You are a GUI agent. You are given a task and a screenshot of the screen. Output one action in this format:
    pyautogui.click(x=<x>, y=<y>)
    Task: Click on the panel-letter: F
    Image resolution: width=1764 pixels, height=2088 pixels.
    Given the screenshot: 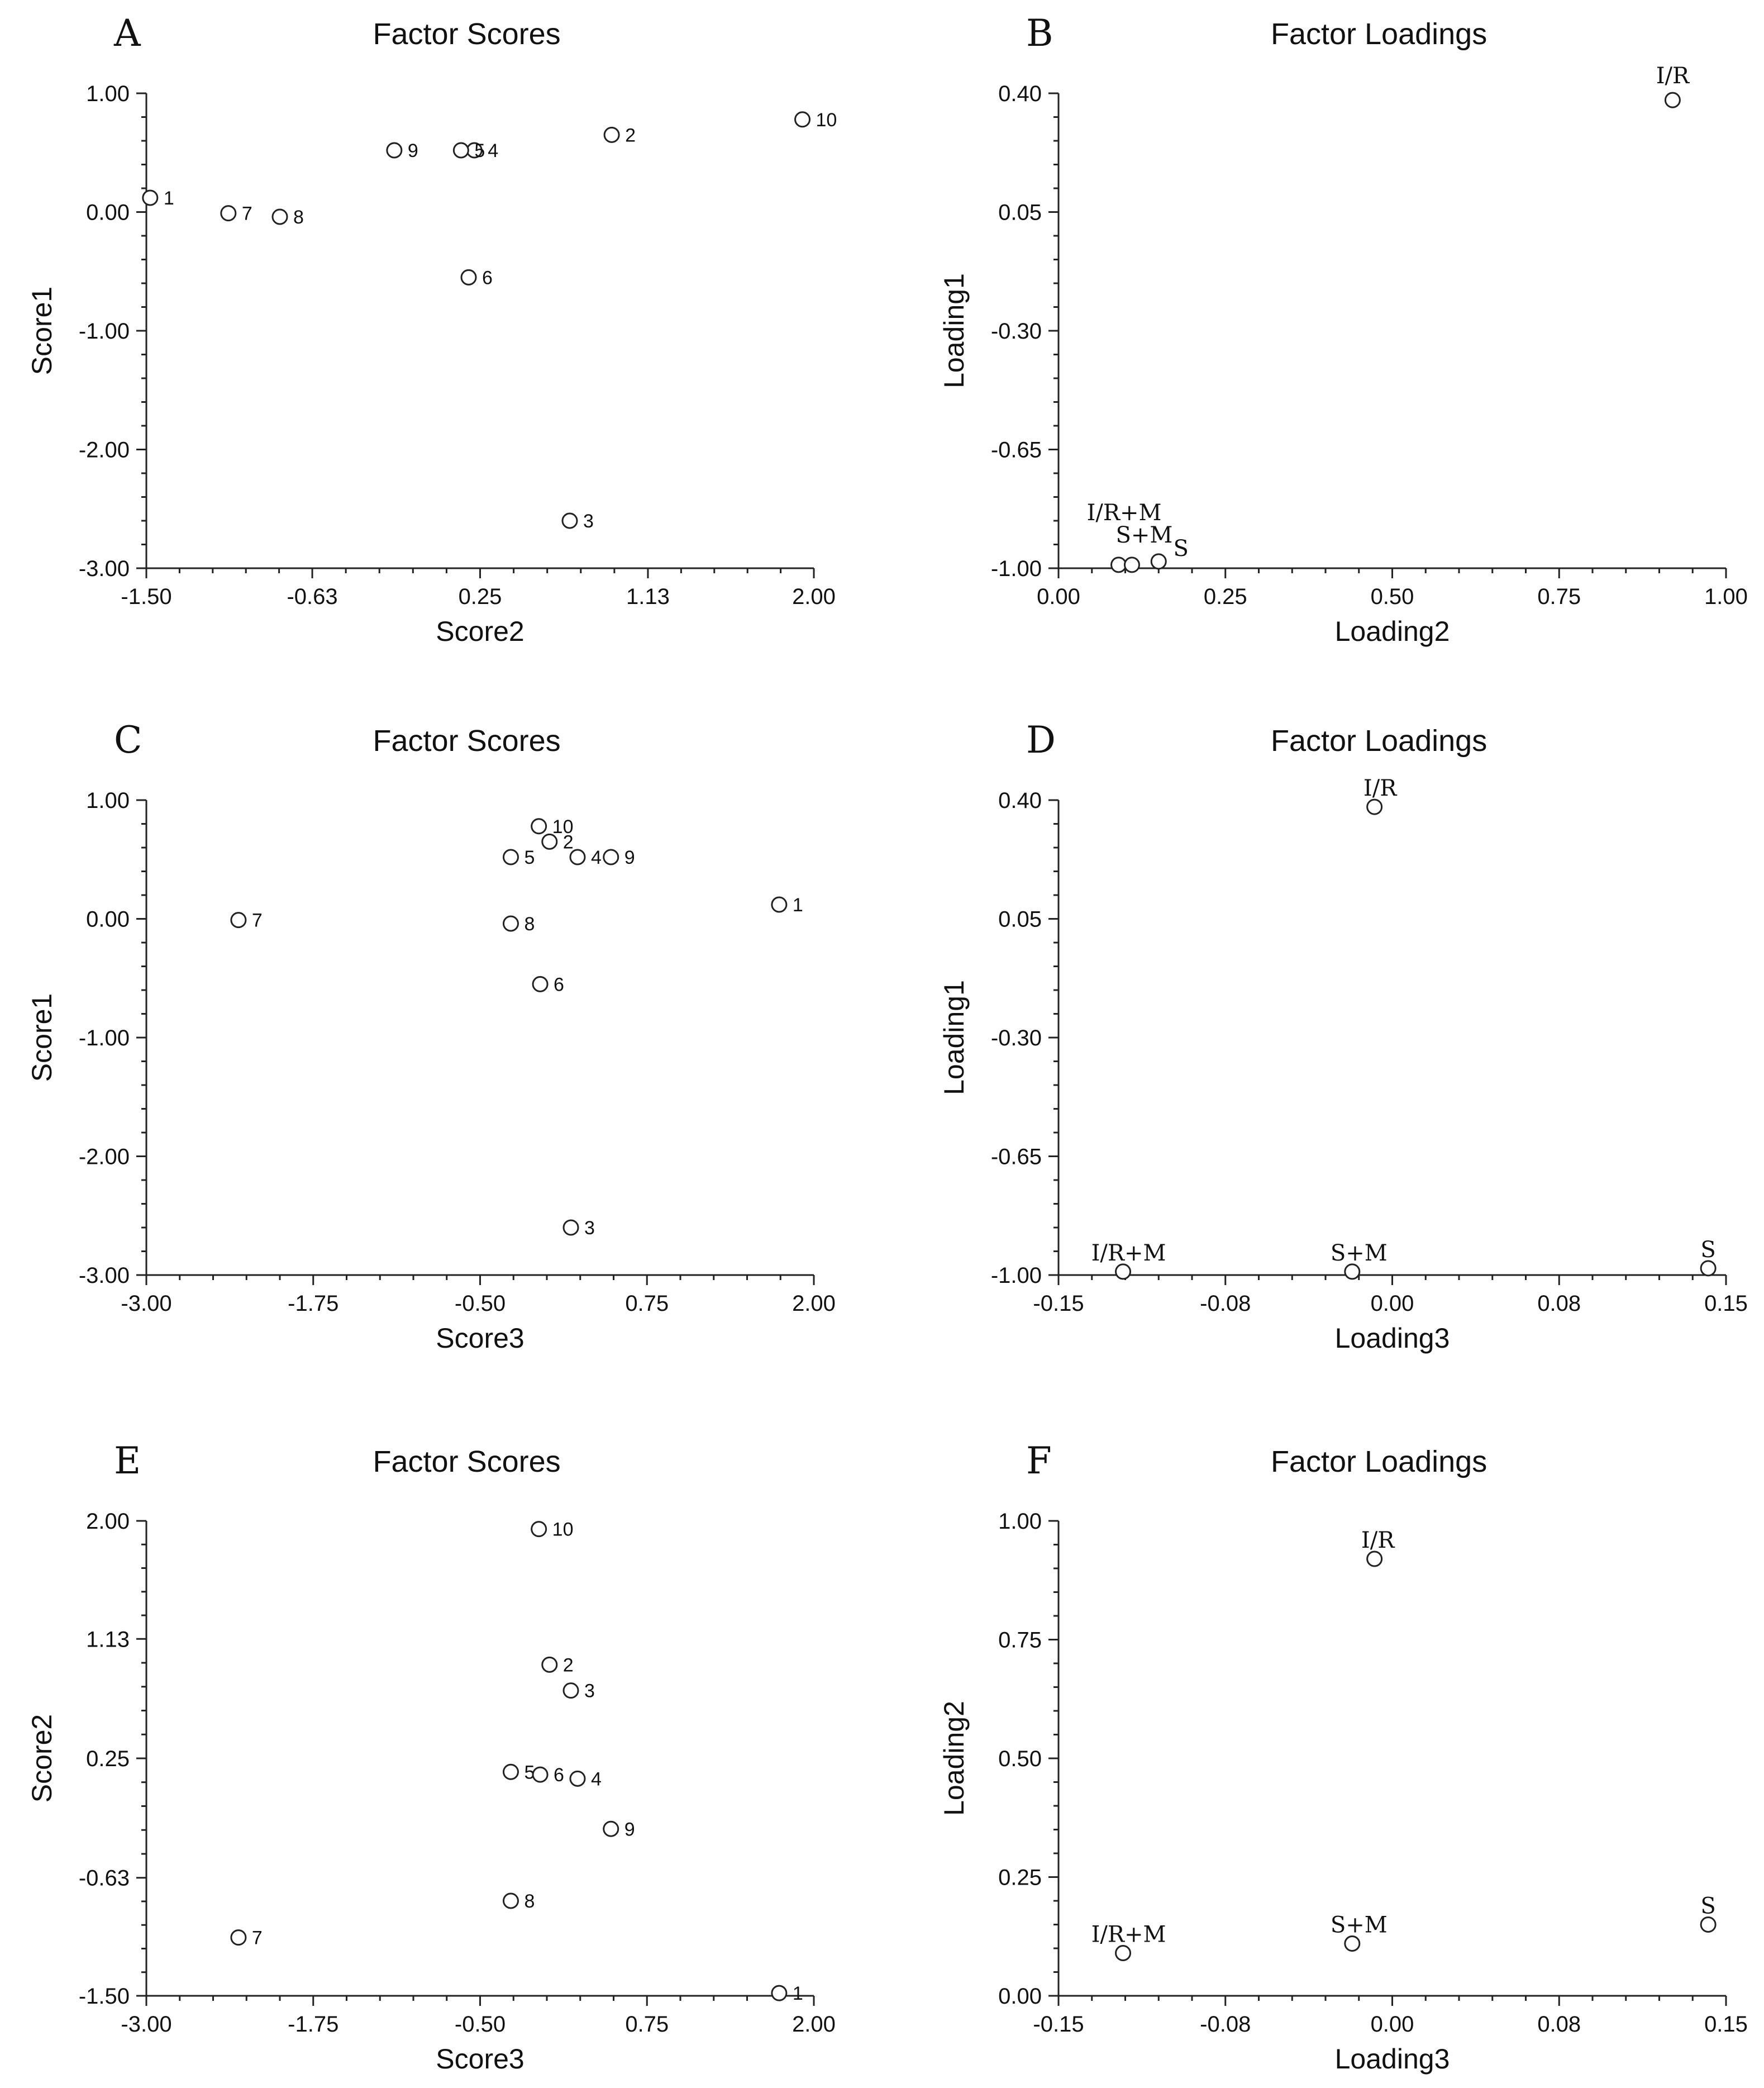 What is the action you would take?
    pyautogui.click(x=1039, y=1460)
    